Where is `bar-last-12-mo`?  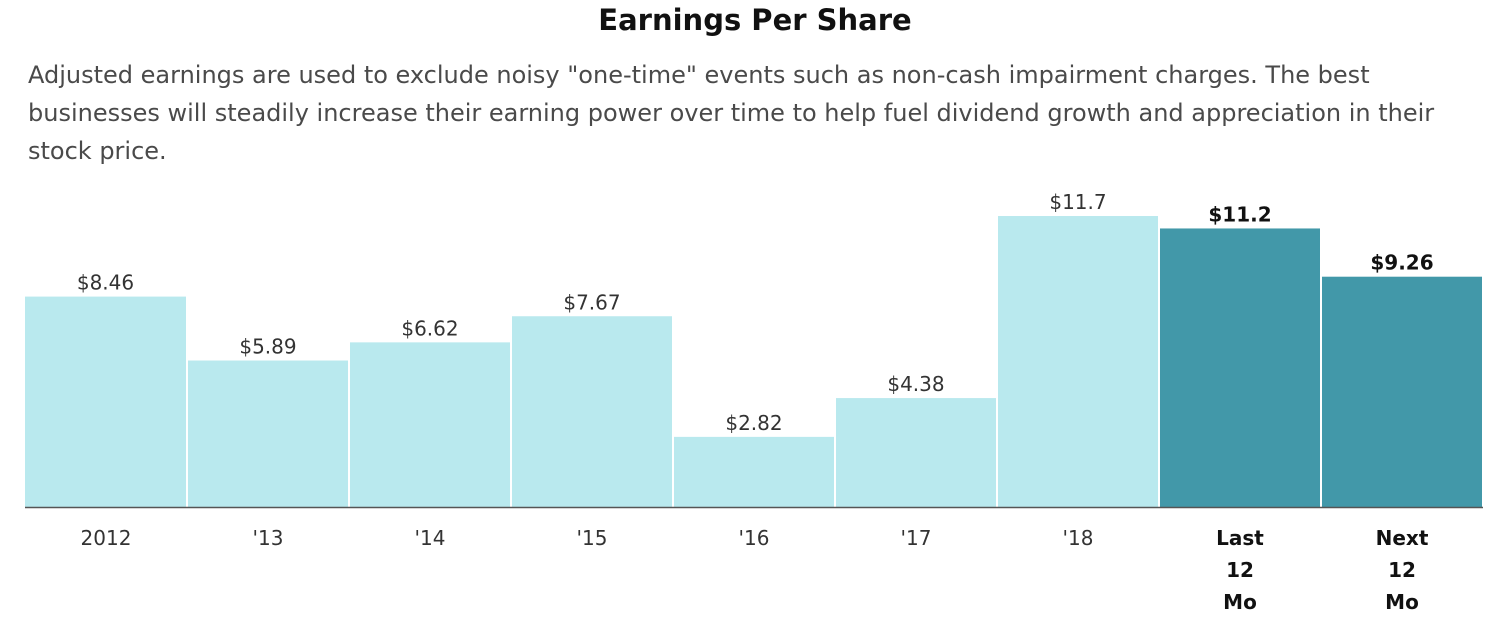 bar-last-12-mo is located at coordinates (1240, 367).